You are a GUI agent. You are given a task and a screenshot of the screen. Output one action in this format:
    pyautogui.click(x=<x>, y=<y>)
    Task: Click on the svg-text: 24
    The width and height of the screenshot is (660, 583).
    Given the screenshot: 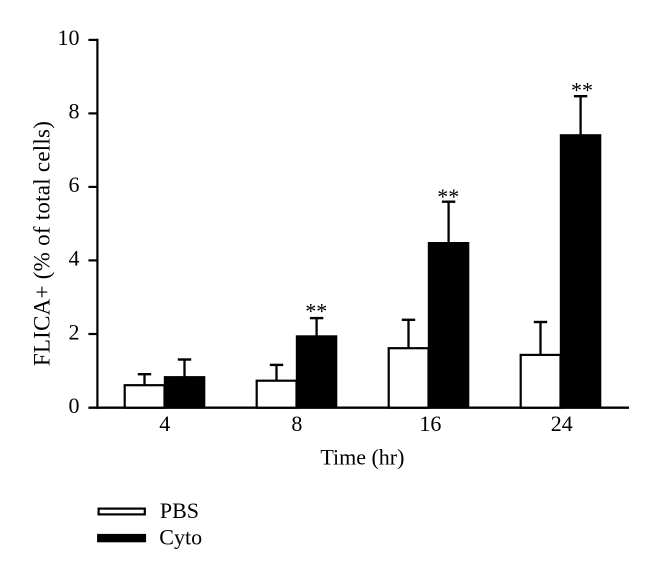 What is the action you would take?
    pyautogui.click(x=562, y=423)
    